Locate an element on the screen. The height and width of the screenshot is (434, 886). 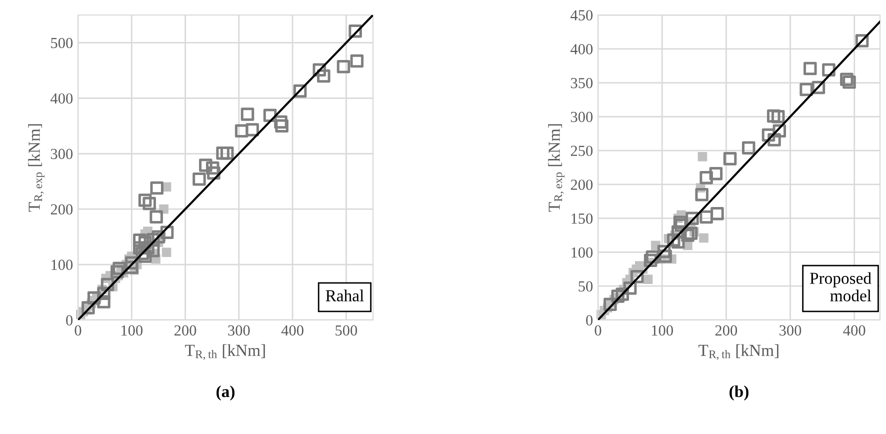
y-tick-label: 500 is located at coordinates (62, 43).